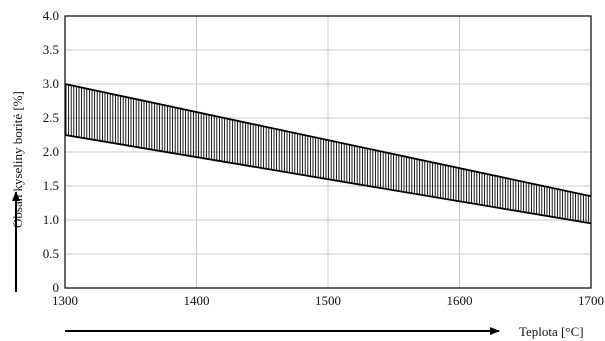 The width and height of the screenshot is (605, 341). I want to click on y-tick-label: 3.0, so click(51, 83).